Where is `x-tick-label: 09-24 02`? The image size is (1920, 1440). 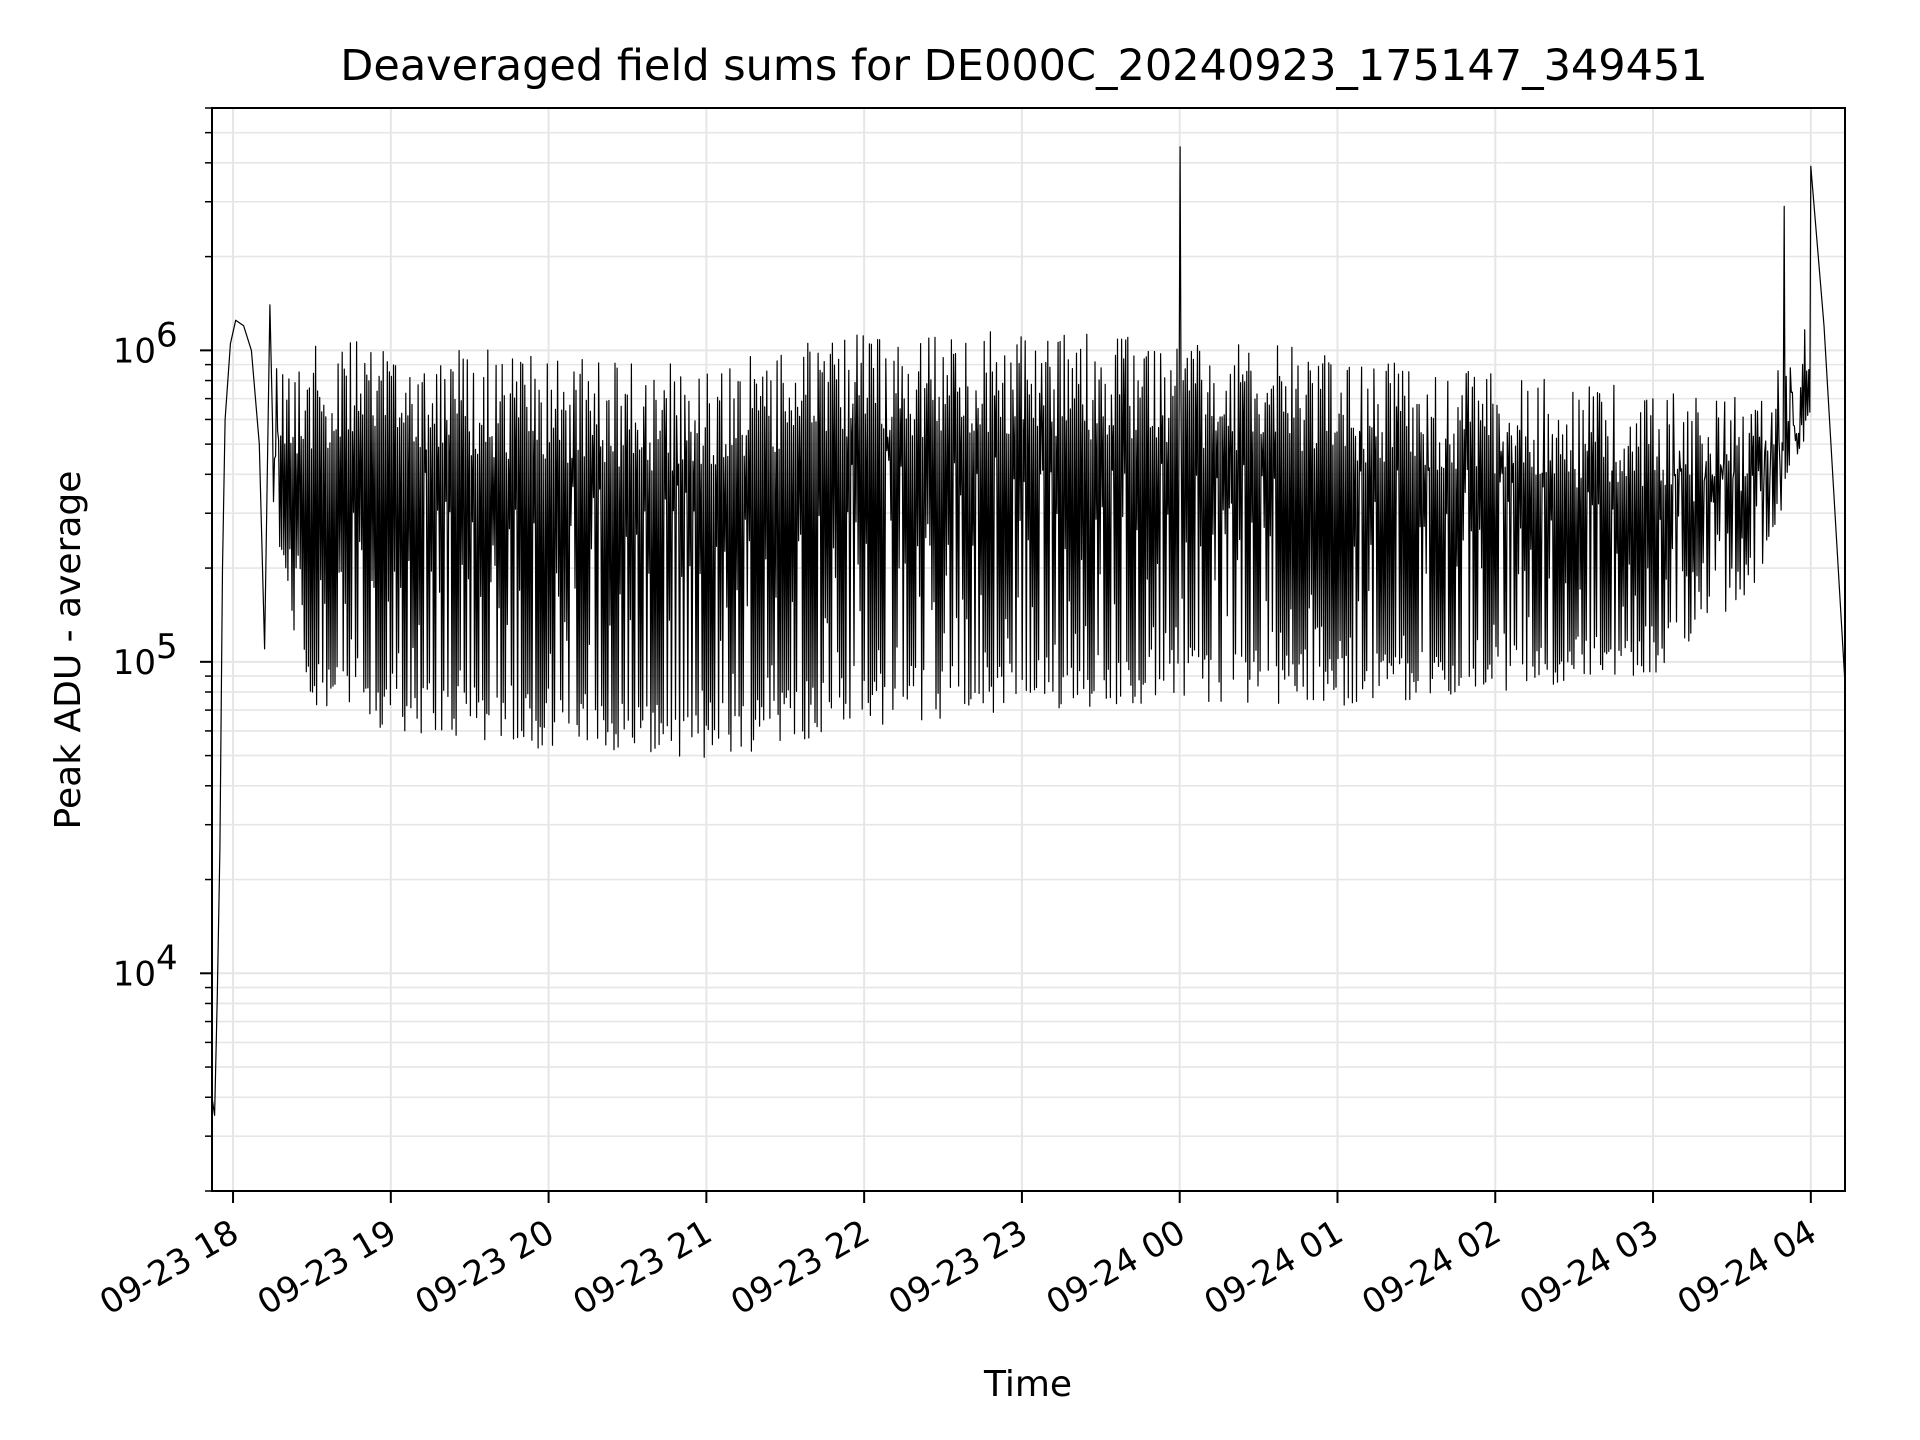
x-tick-label: 09-24 02 is located at coordinates (1431, 1267).